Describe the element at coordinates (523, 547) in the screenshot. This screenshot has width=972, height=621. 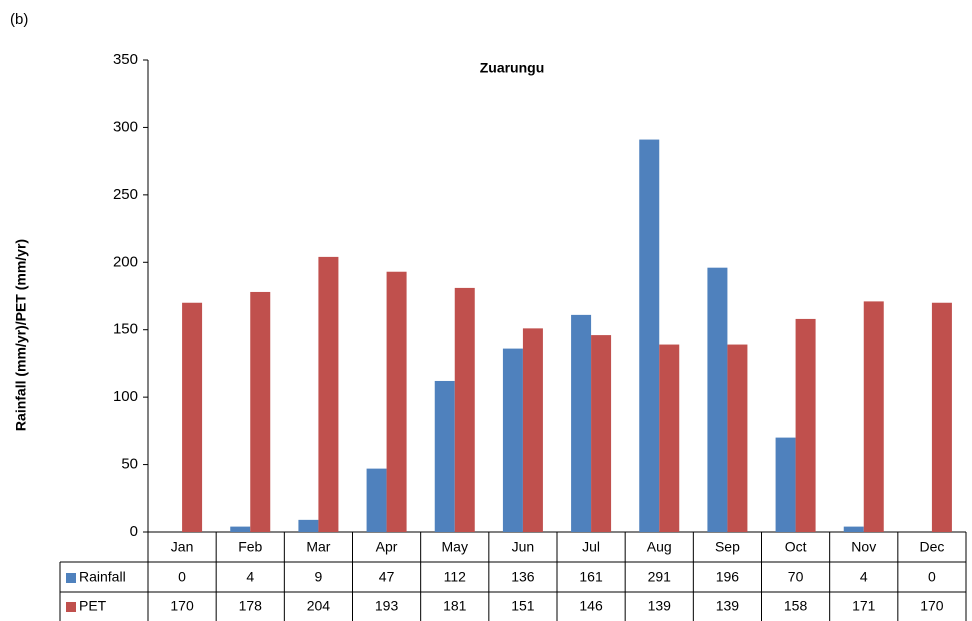
I see `x-tick-label: Jun` at that location.